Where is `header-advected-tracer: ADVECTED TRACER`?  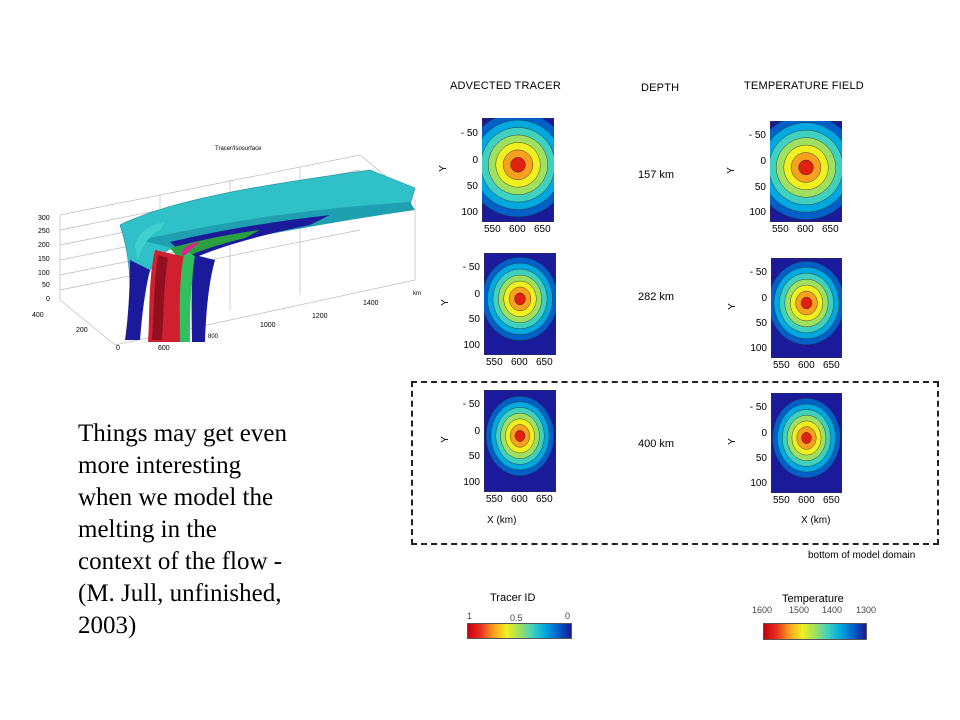
header-advected-tracer: ADVECTED TRACER is located at coordinates (505, 86).